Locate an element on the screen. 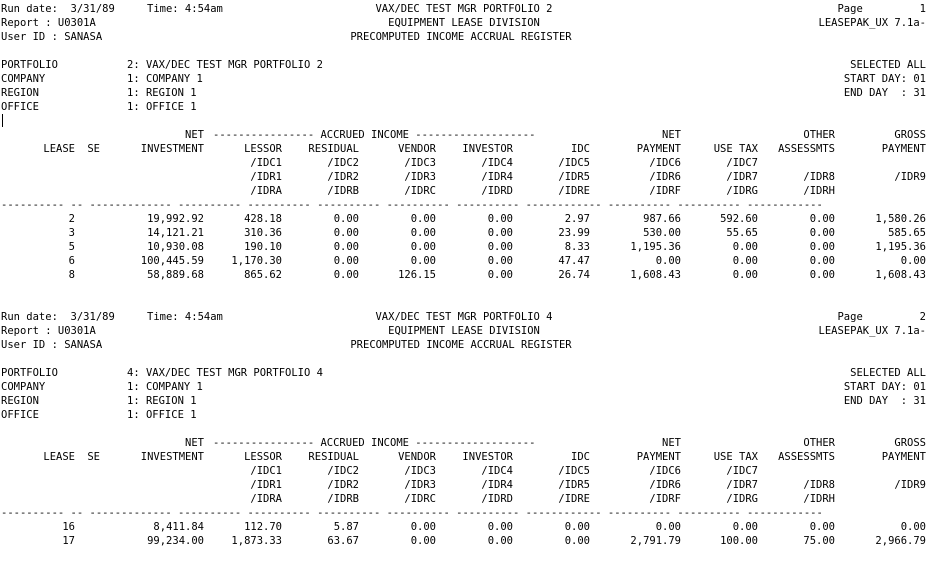  column-header: GROSS is located at coordinates (910, 135).